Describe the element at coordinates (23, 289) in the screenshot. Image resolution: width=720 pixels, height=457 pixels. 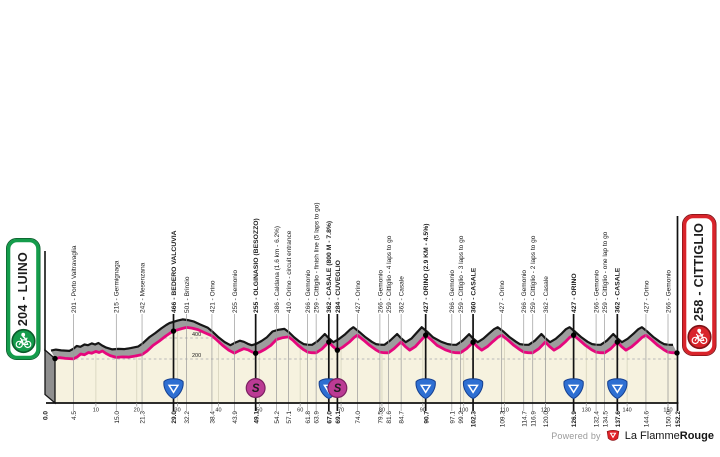
I see `start-box-label: 204 - LUINO` at that location.